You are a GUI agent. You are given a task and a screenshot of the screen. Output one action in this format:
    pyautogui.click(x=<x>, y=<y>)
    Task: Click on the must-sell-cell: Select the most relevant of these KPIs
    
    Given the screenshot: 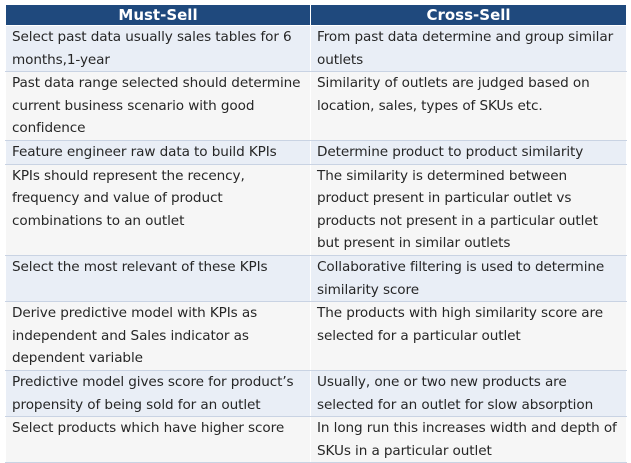 What is the action you would take?
    pyautogui.click(x=158, y=278)
    